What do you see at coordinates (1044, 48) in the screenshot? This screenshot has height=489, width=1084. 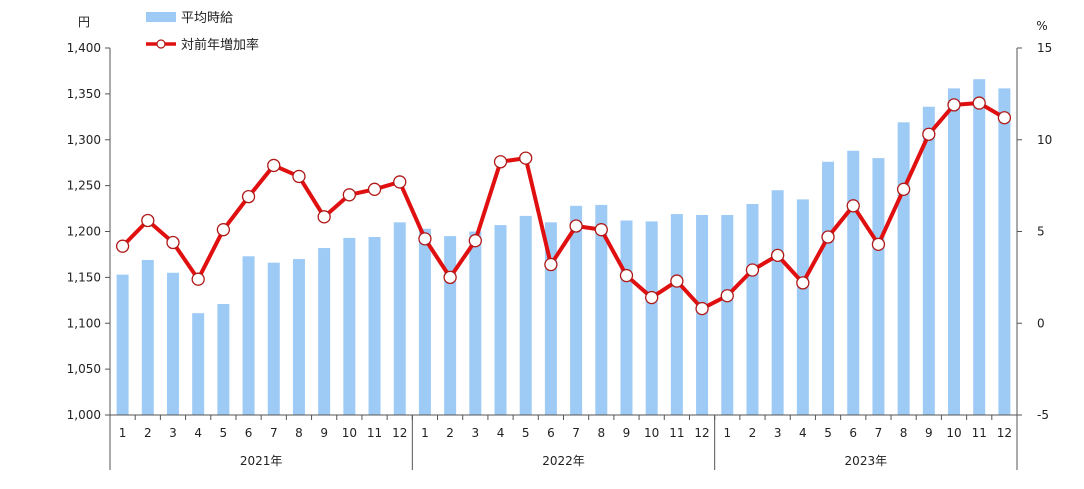 I see `right-axis-tick-label: 15` at bounding box center [1044, 48].